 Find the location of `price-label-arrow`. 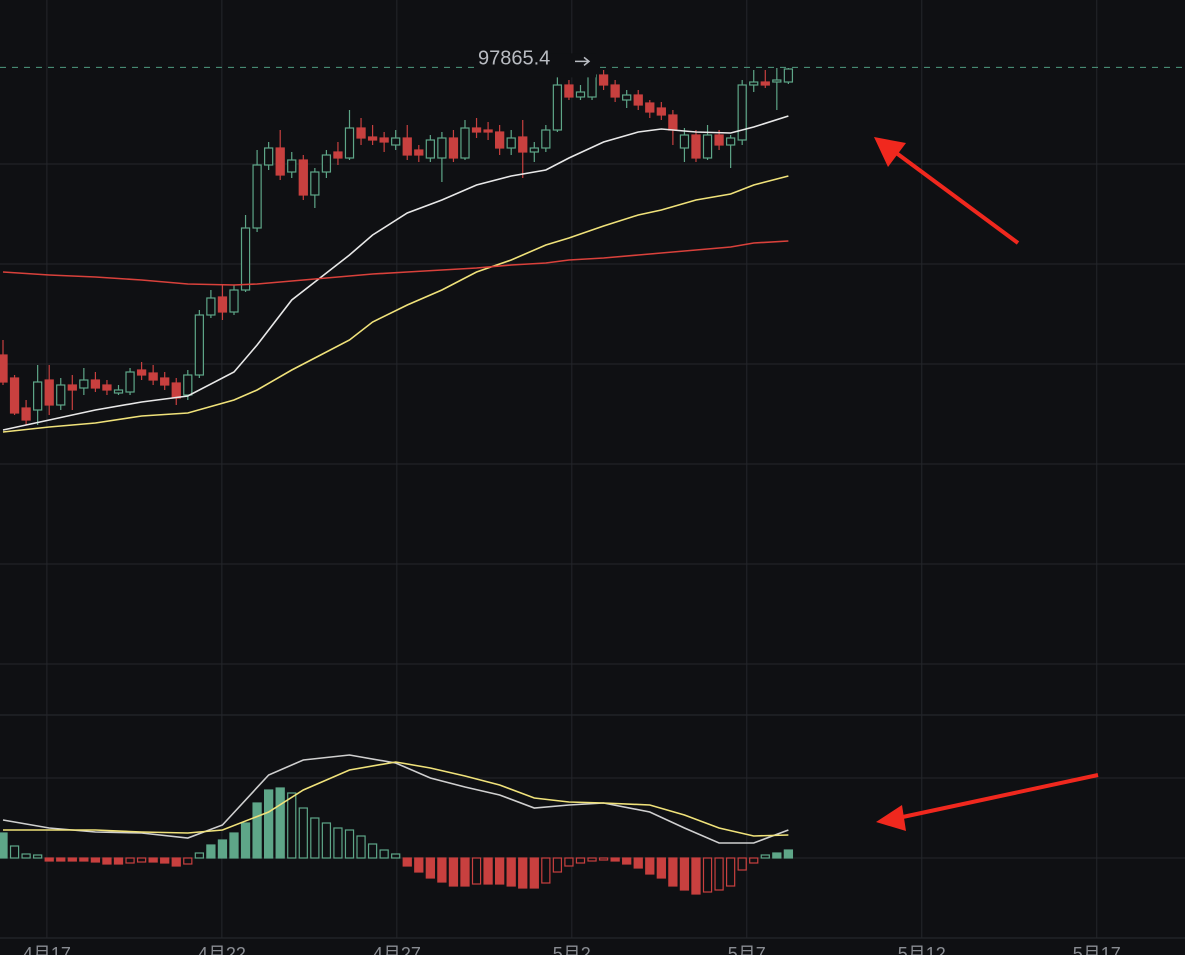

price-label-arrow is located at coordinates (583, 61).